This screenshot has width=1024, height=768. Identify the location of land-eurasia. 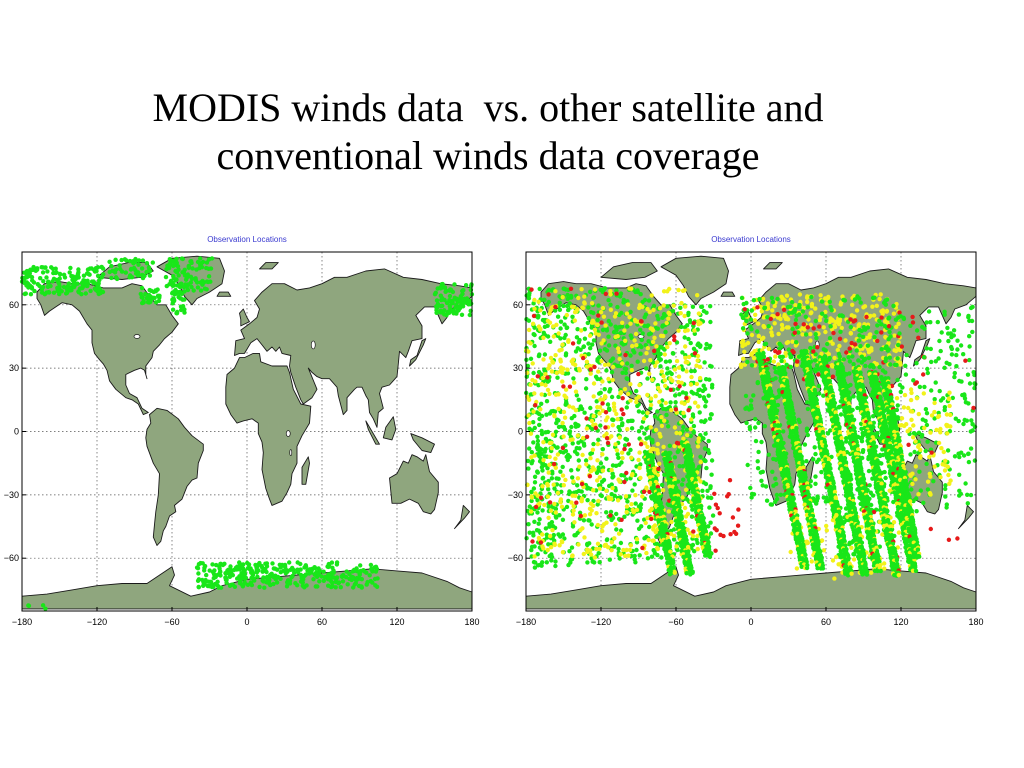
(353, 348).